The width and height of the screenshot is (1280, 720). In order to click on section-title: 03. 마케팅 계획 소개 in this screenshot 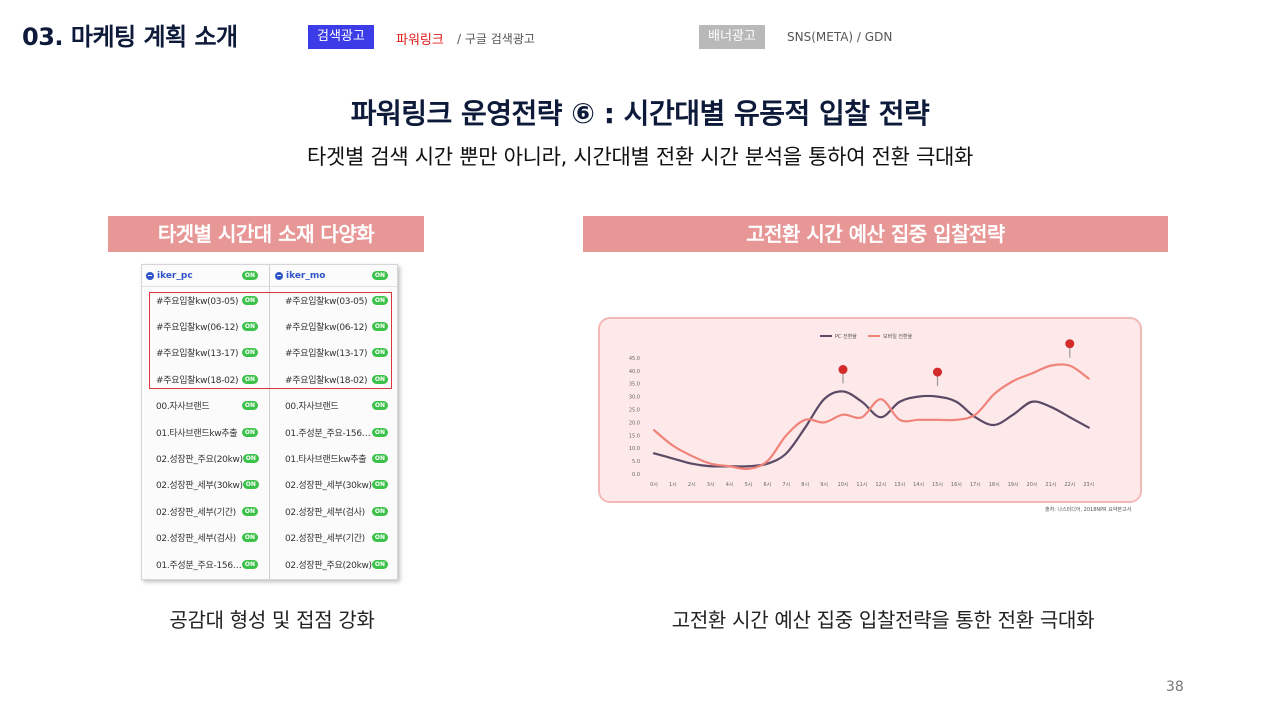, I will do `click(130, 37)`.